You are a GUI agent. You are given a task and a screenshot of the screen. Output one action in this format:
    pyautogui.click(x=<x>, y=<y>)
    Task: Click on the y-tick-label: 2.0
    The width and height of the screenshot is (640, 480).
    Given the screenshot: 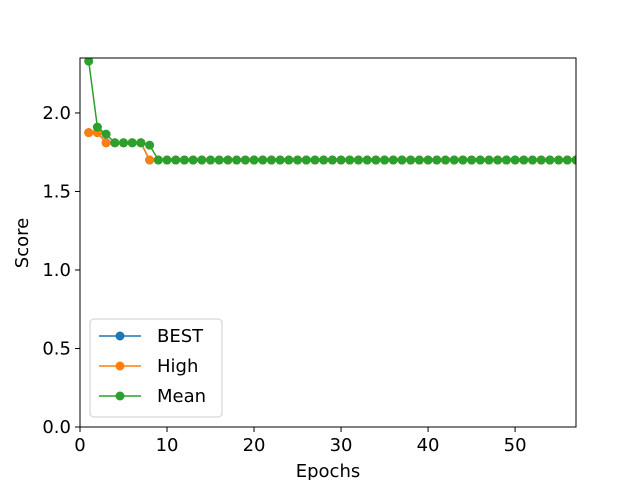 What is the action you would take?
    pyautogui.click(x=56, y=113)
    